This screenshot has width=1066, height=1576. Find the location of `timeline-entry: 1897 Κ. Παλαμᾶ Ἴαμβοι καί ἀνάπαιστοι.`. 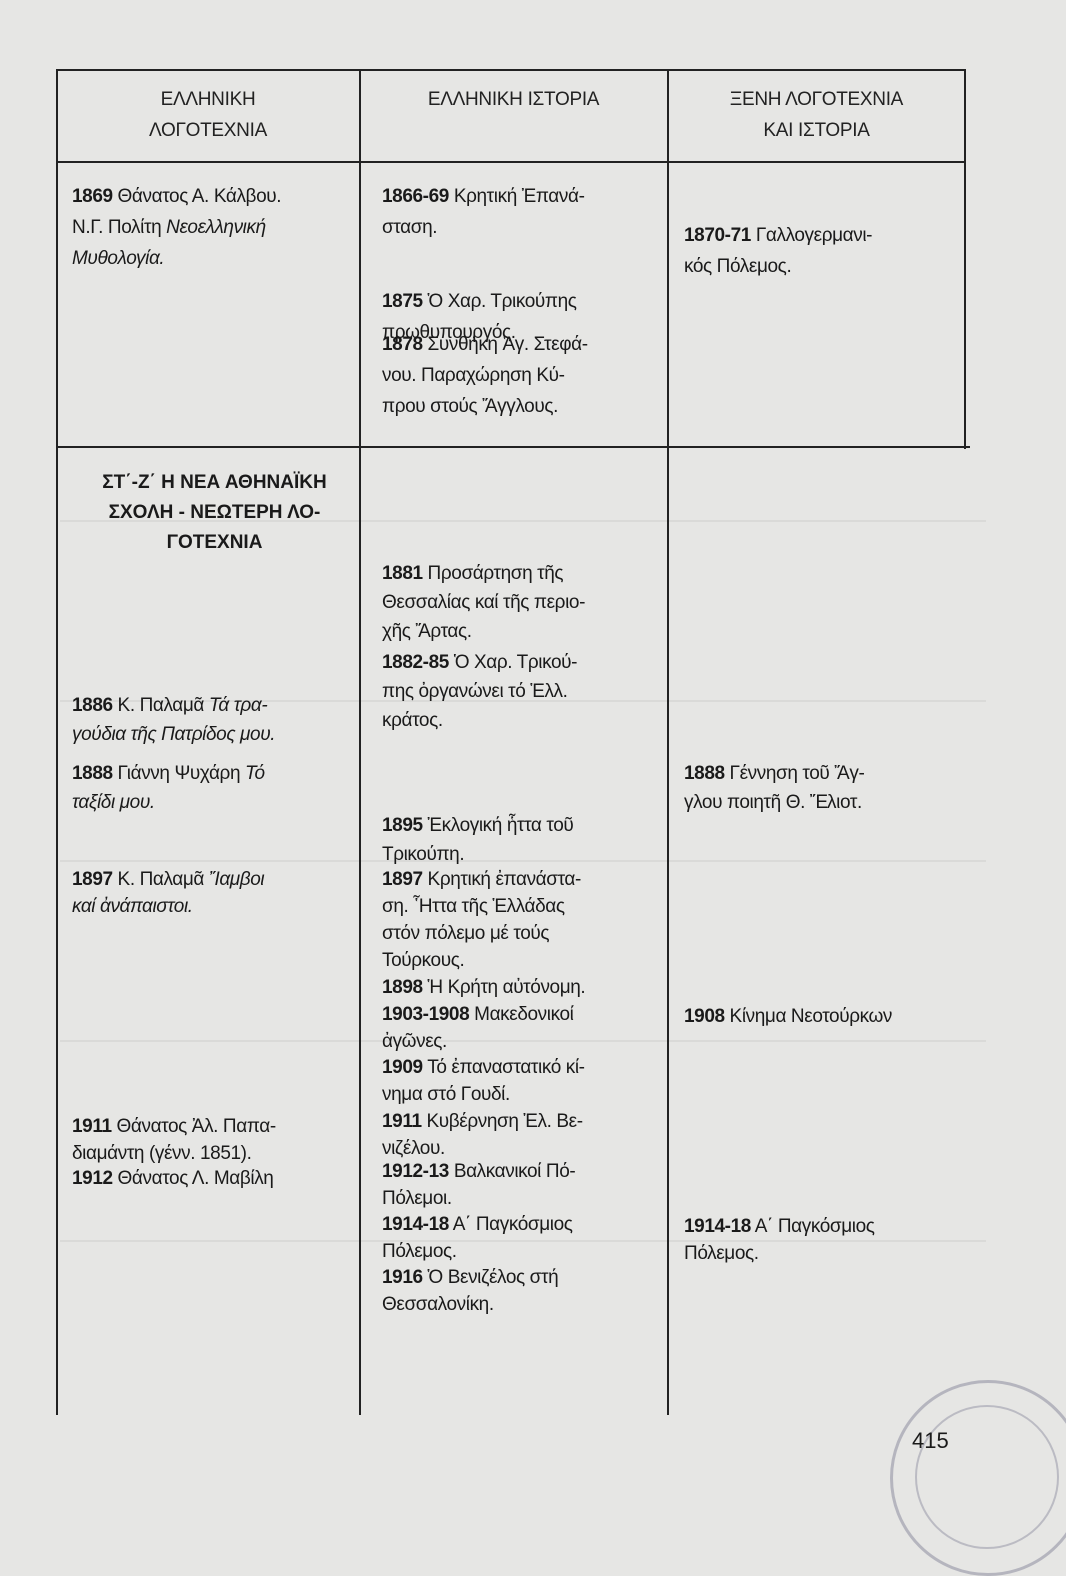

timeline-entry: 1897 Κ. Παλαμᾶ Ἴαμβοι καί ἀνάπαιστοι. is located at coordinates (214, 893).